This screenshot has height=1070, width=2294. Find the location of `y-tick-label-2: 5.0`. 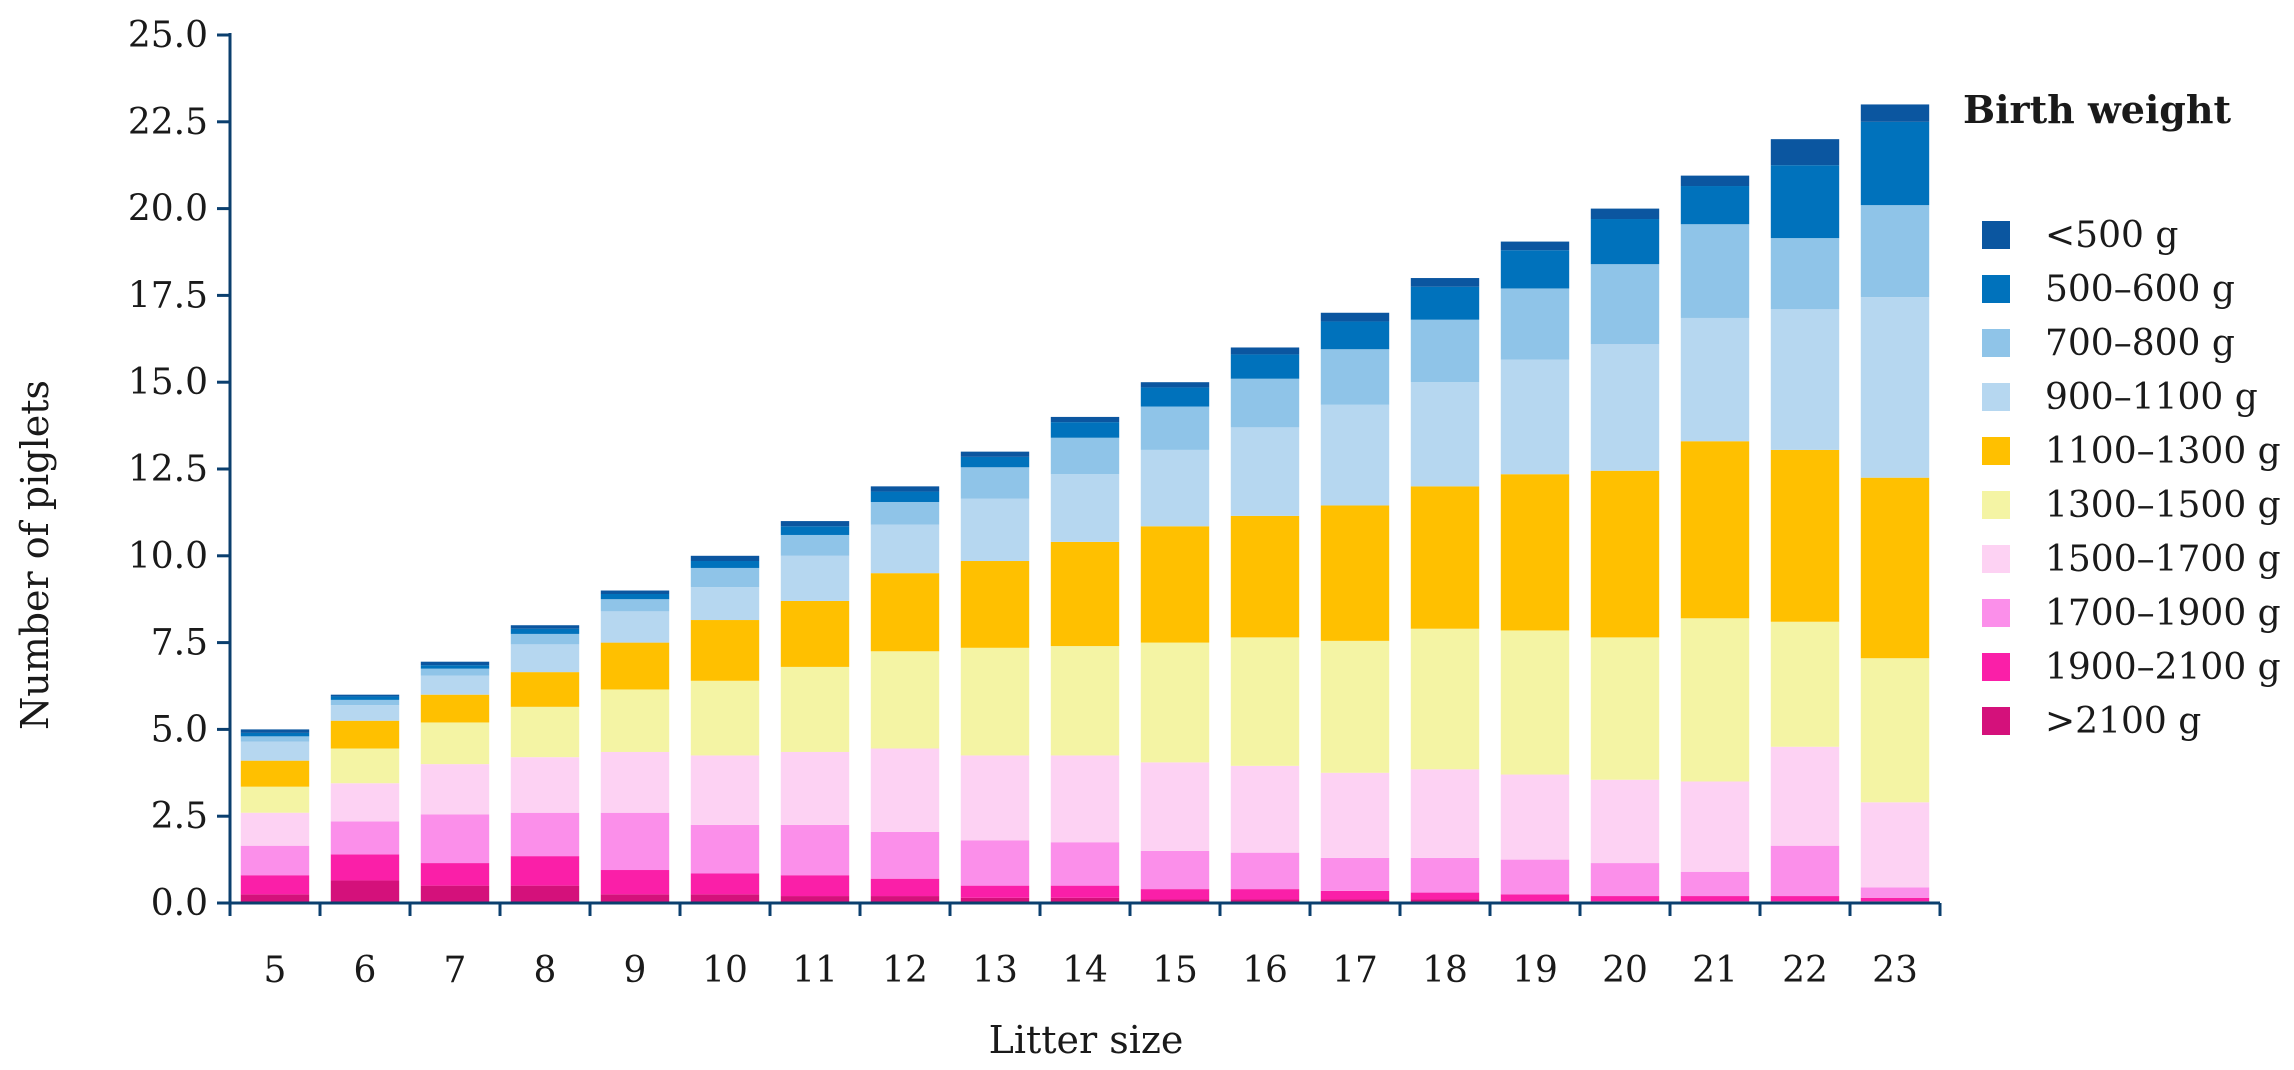

y-tick-label-2: 5.0 is located at coordinates (179, 729).